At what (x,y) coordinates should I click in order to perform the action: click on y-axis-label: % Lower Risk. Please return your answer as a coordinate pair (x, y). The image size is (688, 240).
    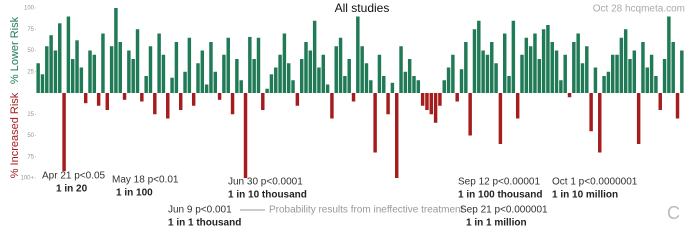
    Looking at the image, I should click on (15, 50).